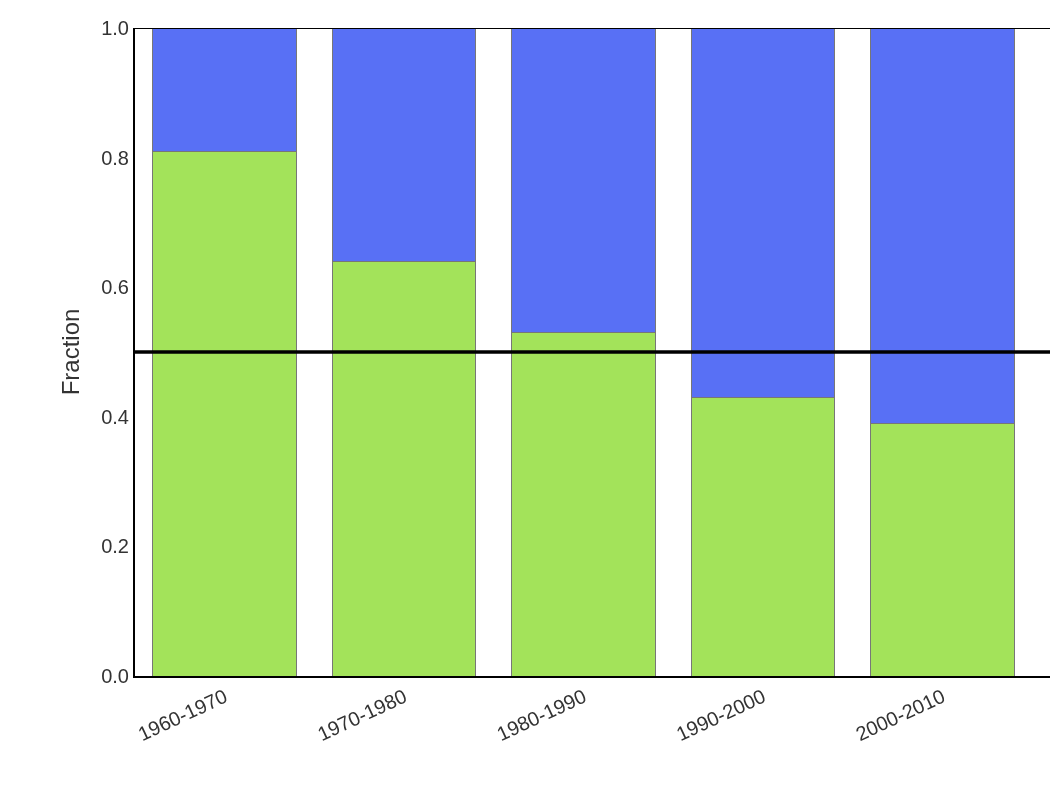 This screenshot has height=796, width=1050. I want to click on y-tick-label: 0.8, so click(115, 157).